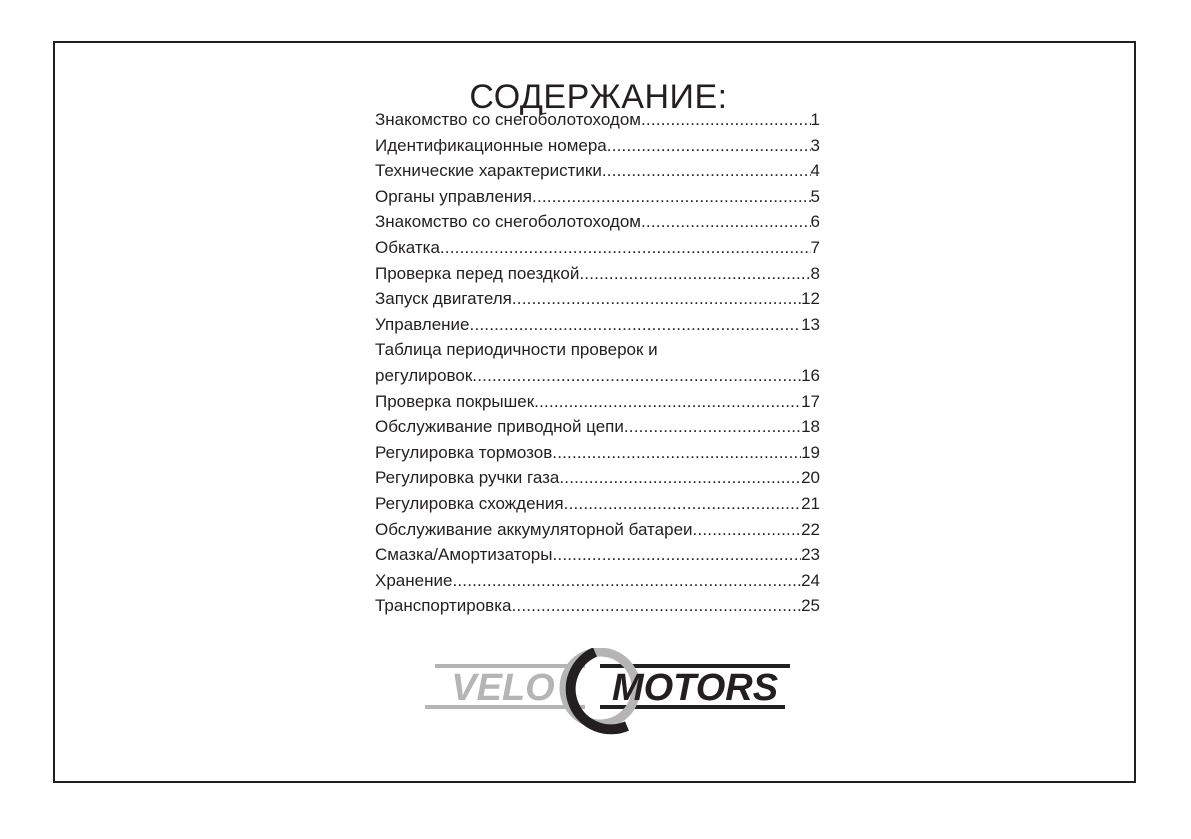  Describe the element at coordinates (424, 375) in the screenshot. I see `toc-entry-title-continuation: регулировок` at that location.